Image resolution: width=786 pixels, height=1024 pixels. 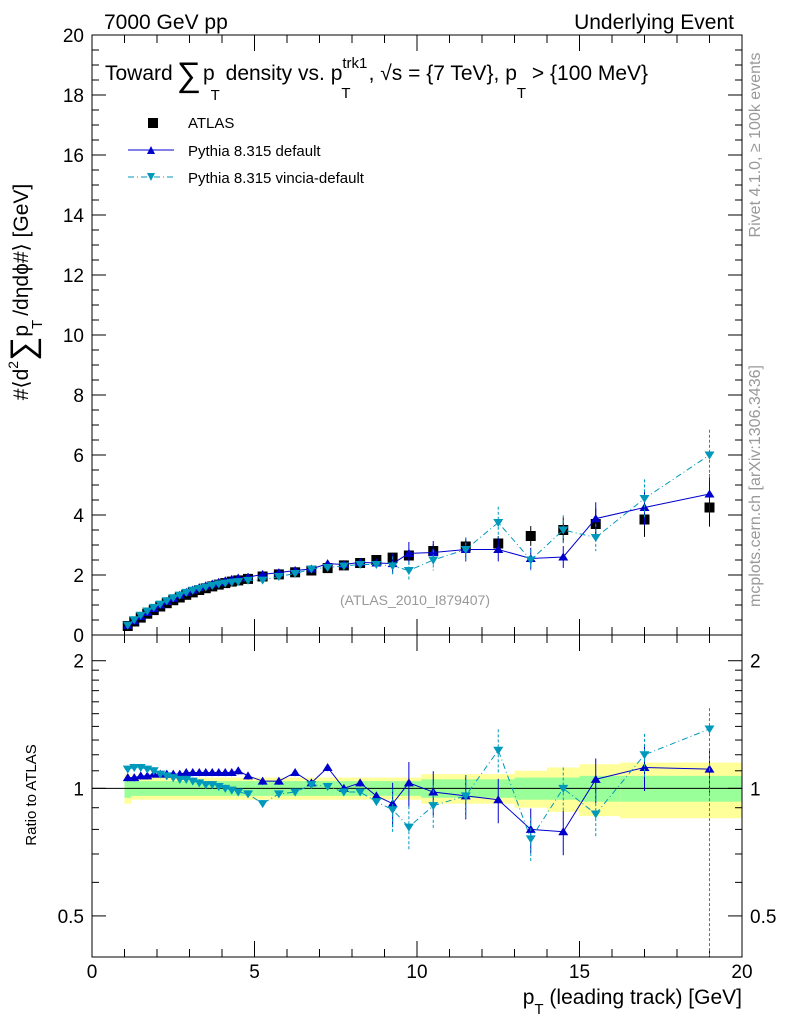 I want to click on y-tick-label: 16, so click(x=73, y=156).